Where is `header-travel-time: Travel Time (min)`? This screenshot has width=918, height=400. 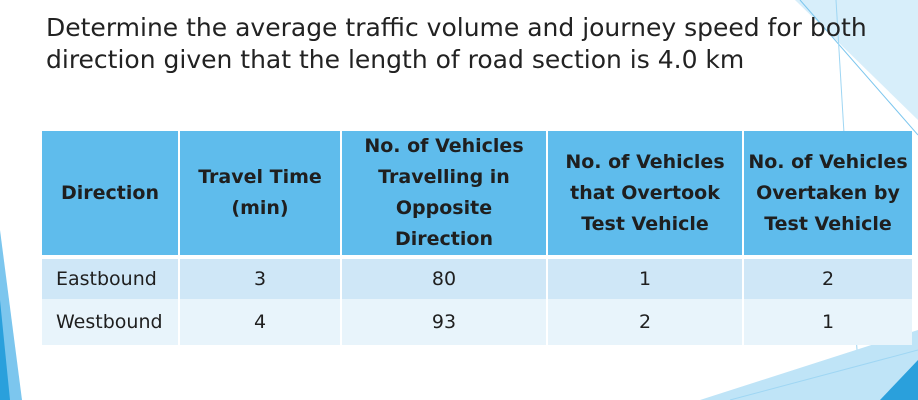
header-travel-time: Travel Time (min) is located at coordinates (260, 194).